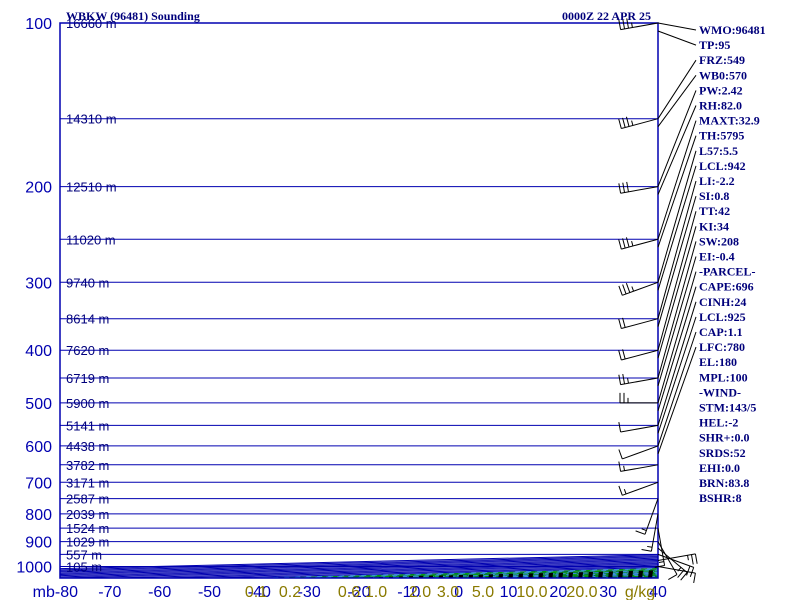 This screenshot has width=800, height=600. I want to click on index-line: SI:0.8, so click(714, 196).